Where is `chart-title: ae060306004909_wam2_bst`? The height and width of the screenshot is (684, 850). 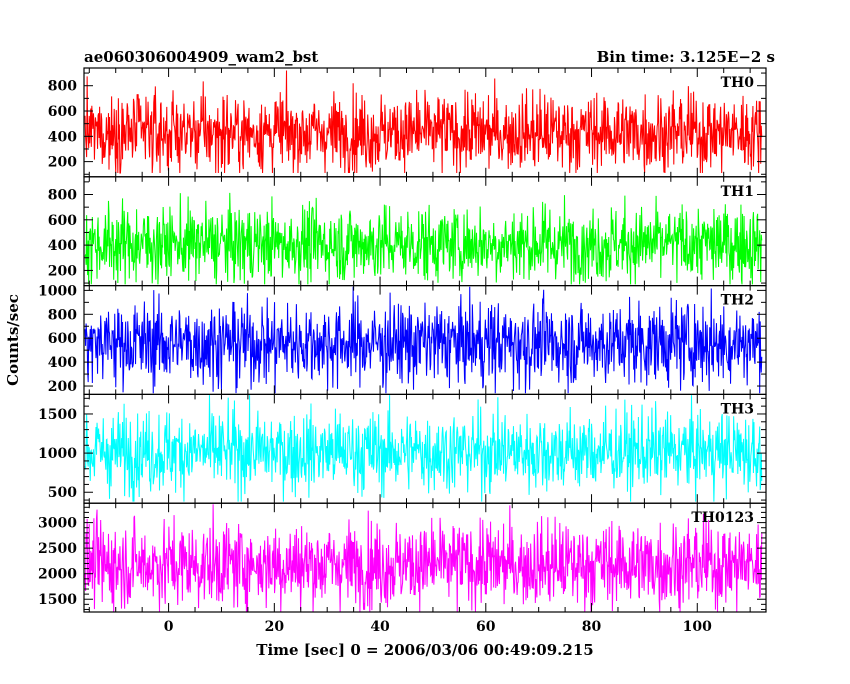 chart-title: ae060306004909_wam2_bst is located at coordinates (201, 57).